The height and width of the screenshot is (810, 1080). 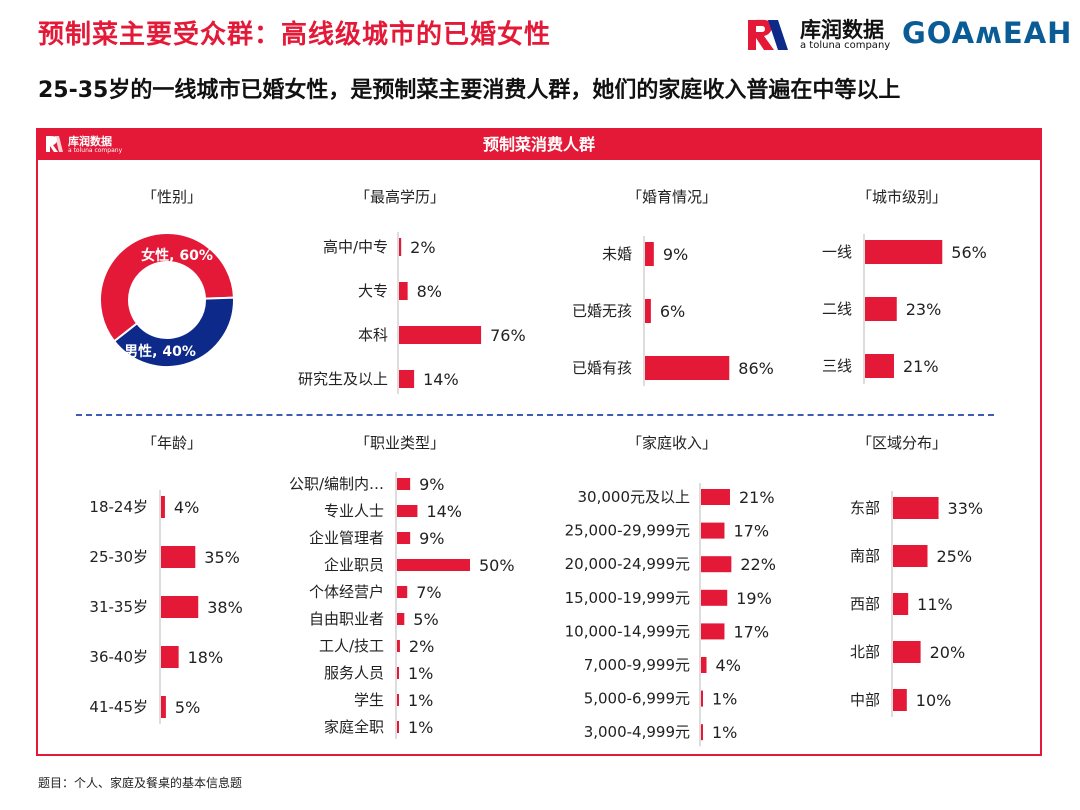 What do you see at coordinates (118, 607) in the screenshot?
I see `age-category-label: 31-35岁` at bounding box center [118, 607].